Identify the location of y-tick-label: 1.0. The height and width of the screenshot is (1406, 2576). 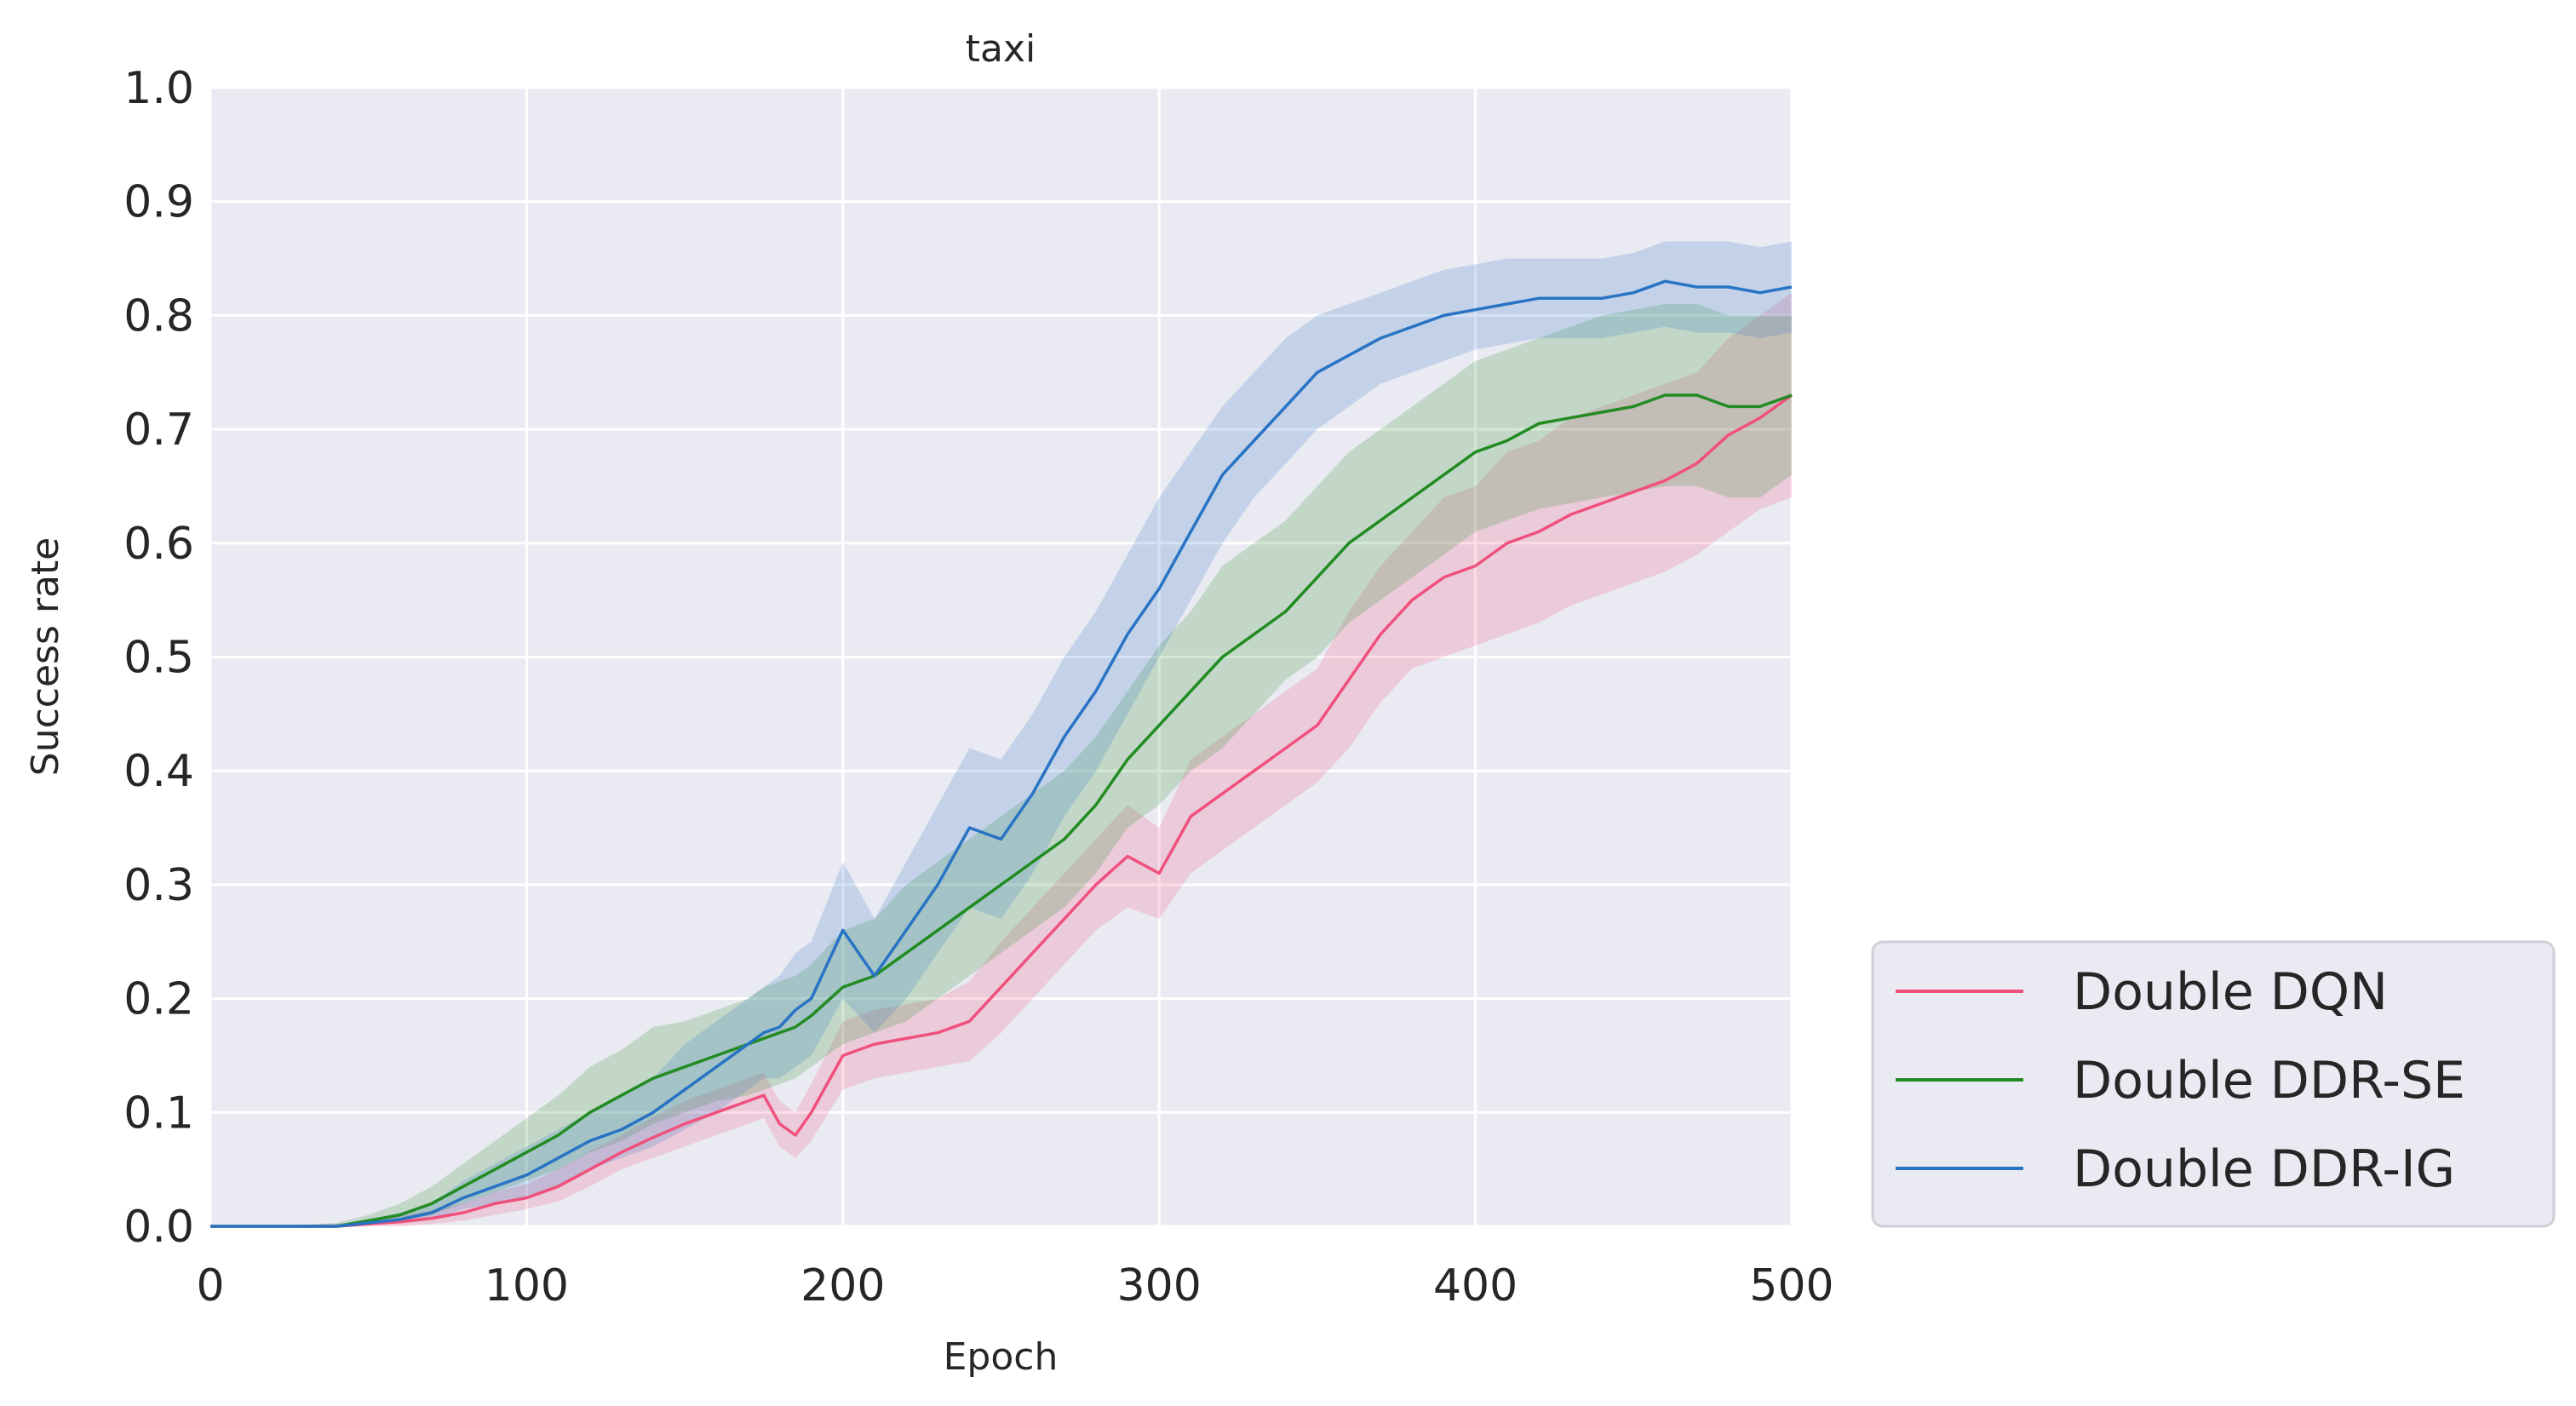
(158, 88).